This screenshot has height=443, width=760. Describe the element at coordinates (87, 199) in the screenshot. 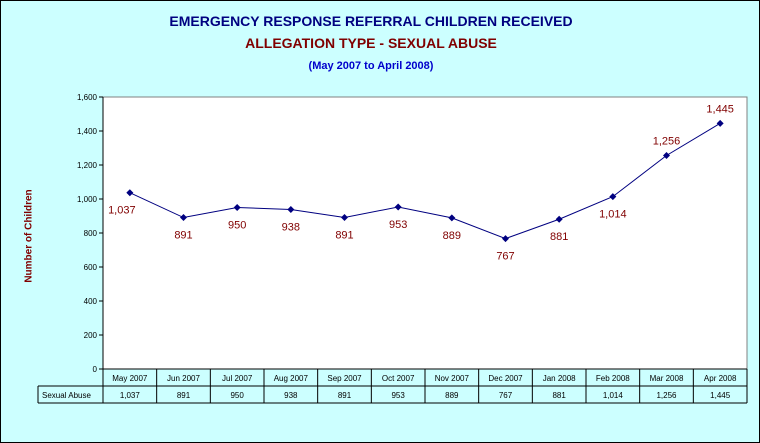

I see `y-tick-label: 1,000` at that location.